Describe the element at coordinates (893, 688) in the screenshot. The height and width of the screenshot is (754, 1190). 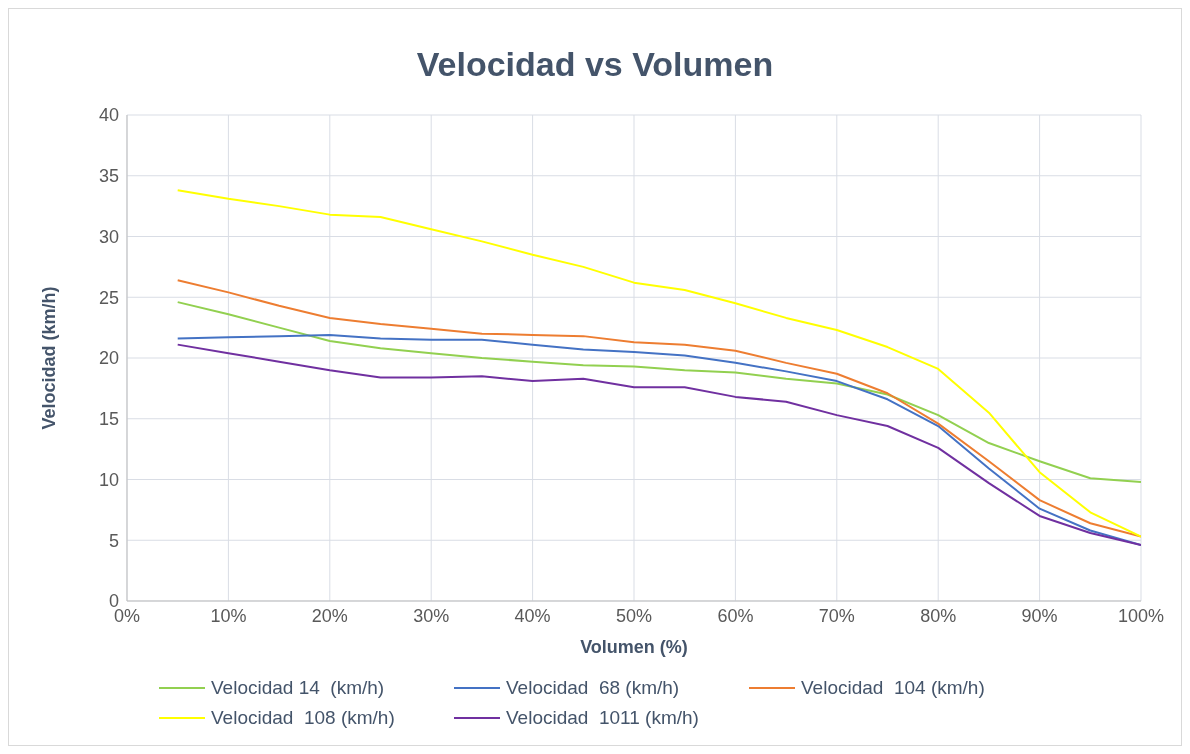
I see `legend-label: Velocidad 104 (km/h)` at that location.